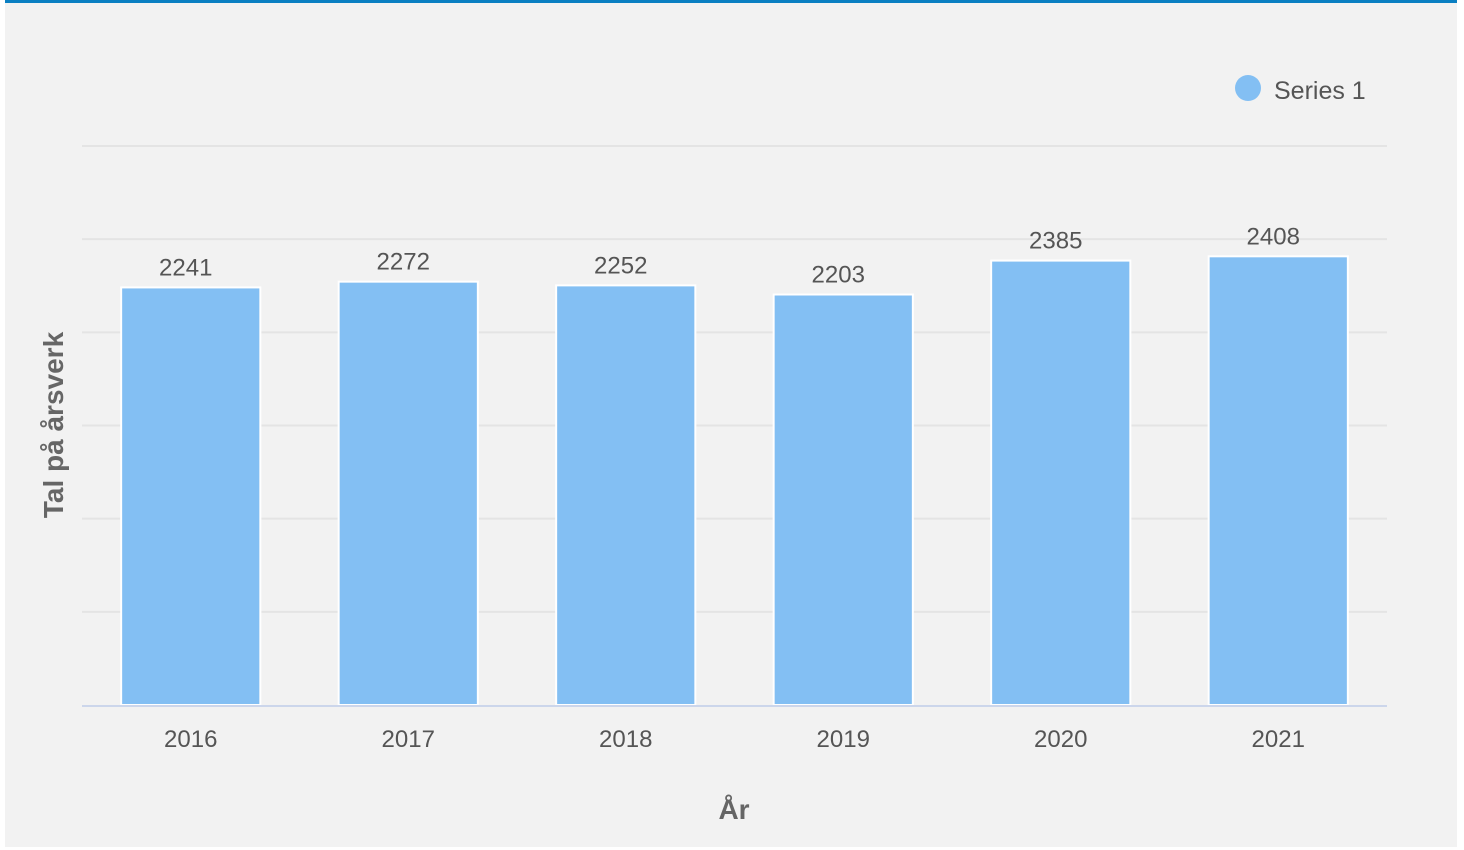 This screenshot has width=1464, height=850. What do you see at coordinates (191, 496) in the screenshot?
I see `bar-2016` at bounding box center [191, 496].